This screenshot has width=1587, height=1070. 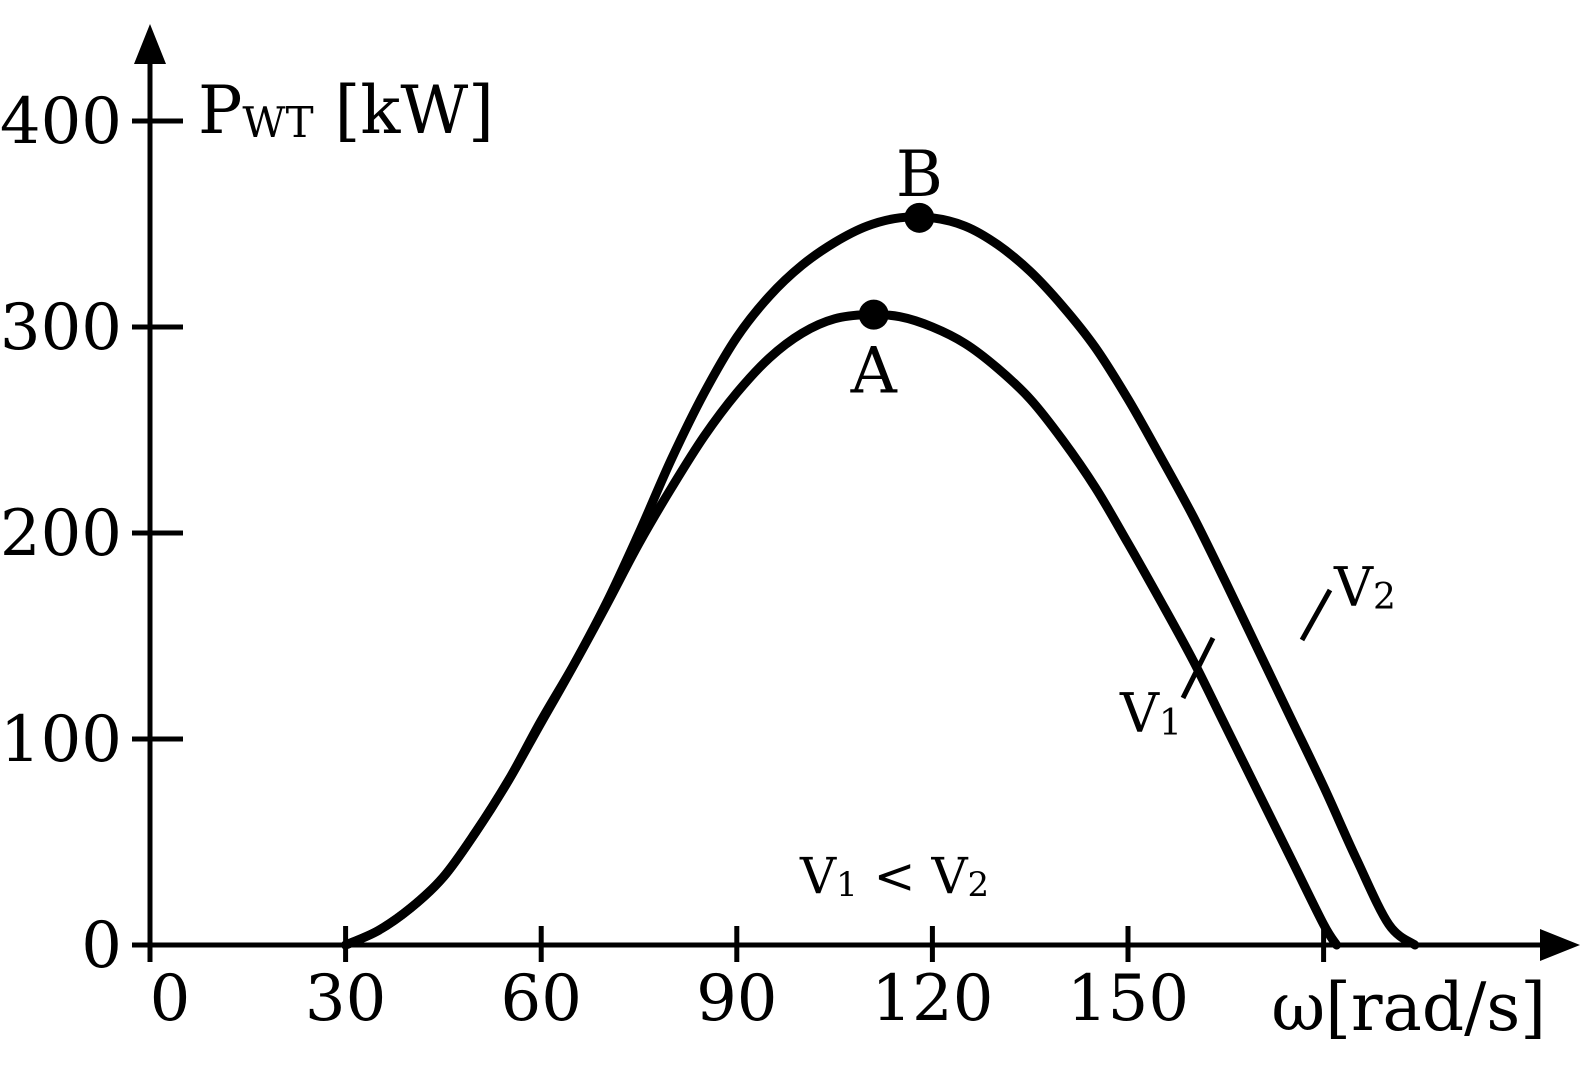 I want to click on x-ticks: 0 30 60 90 120 150, so click(x=737, y=981).